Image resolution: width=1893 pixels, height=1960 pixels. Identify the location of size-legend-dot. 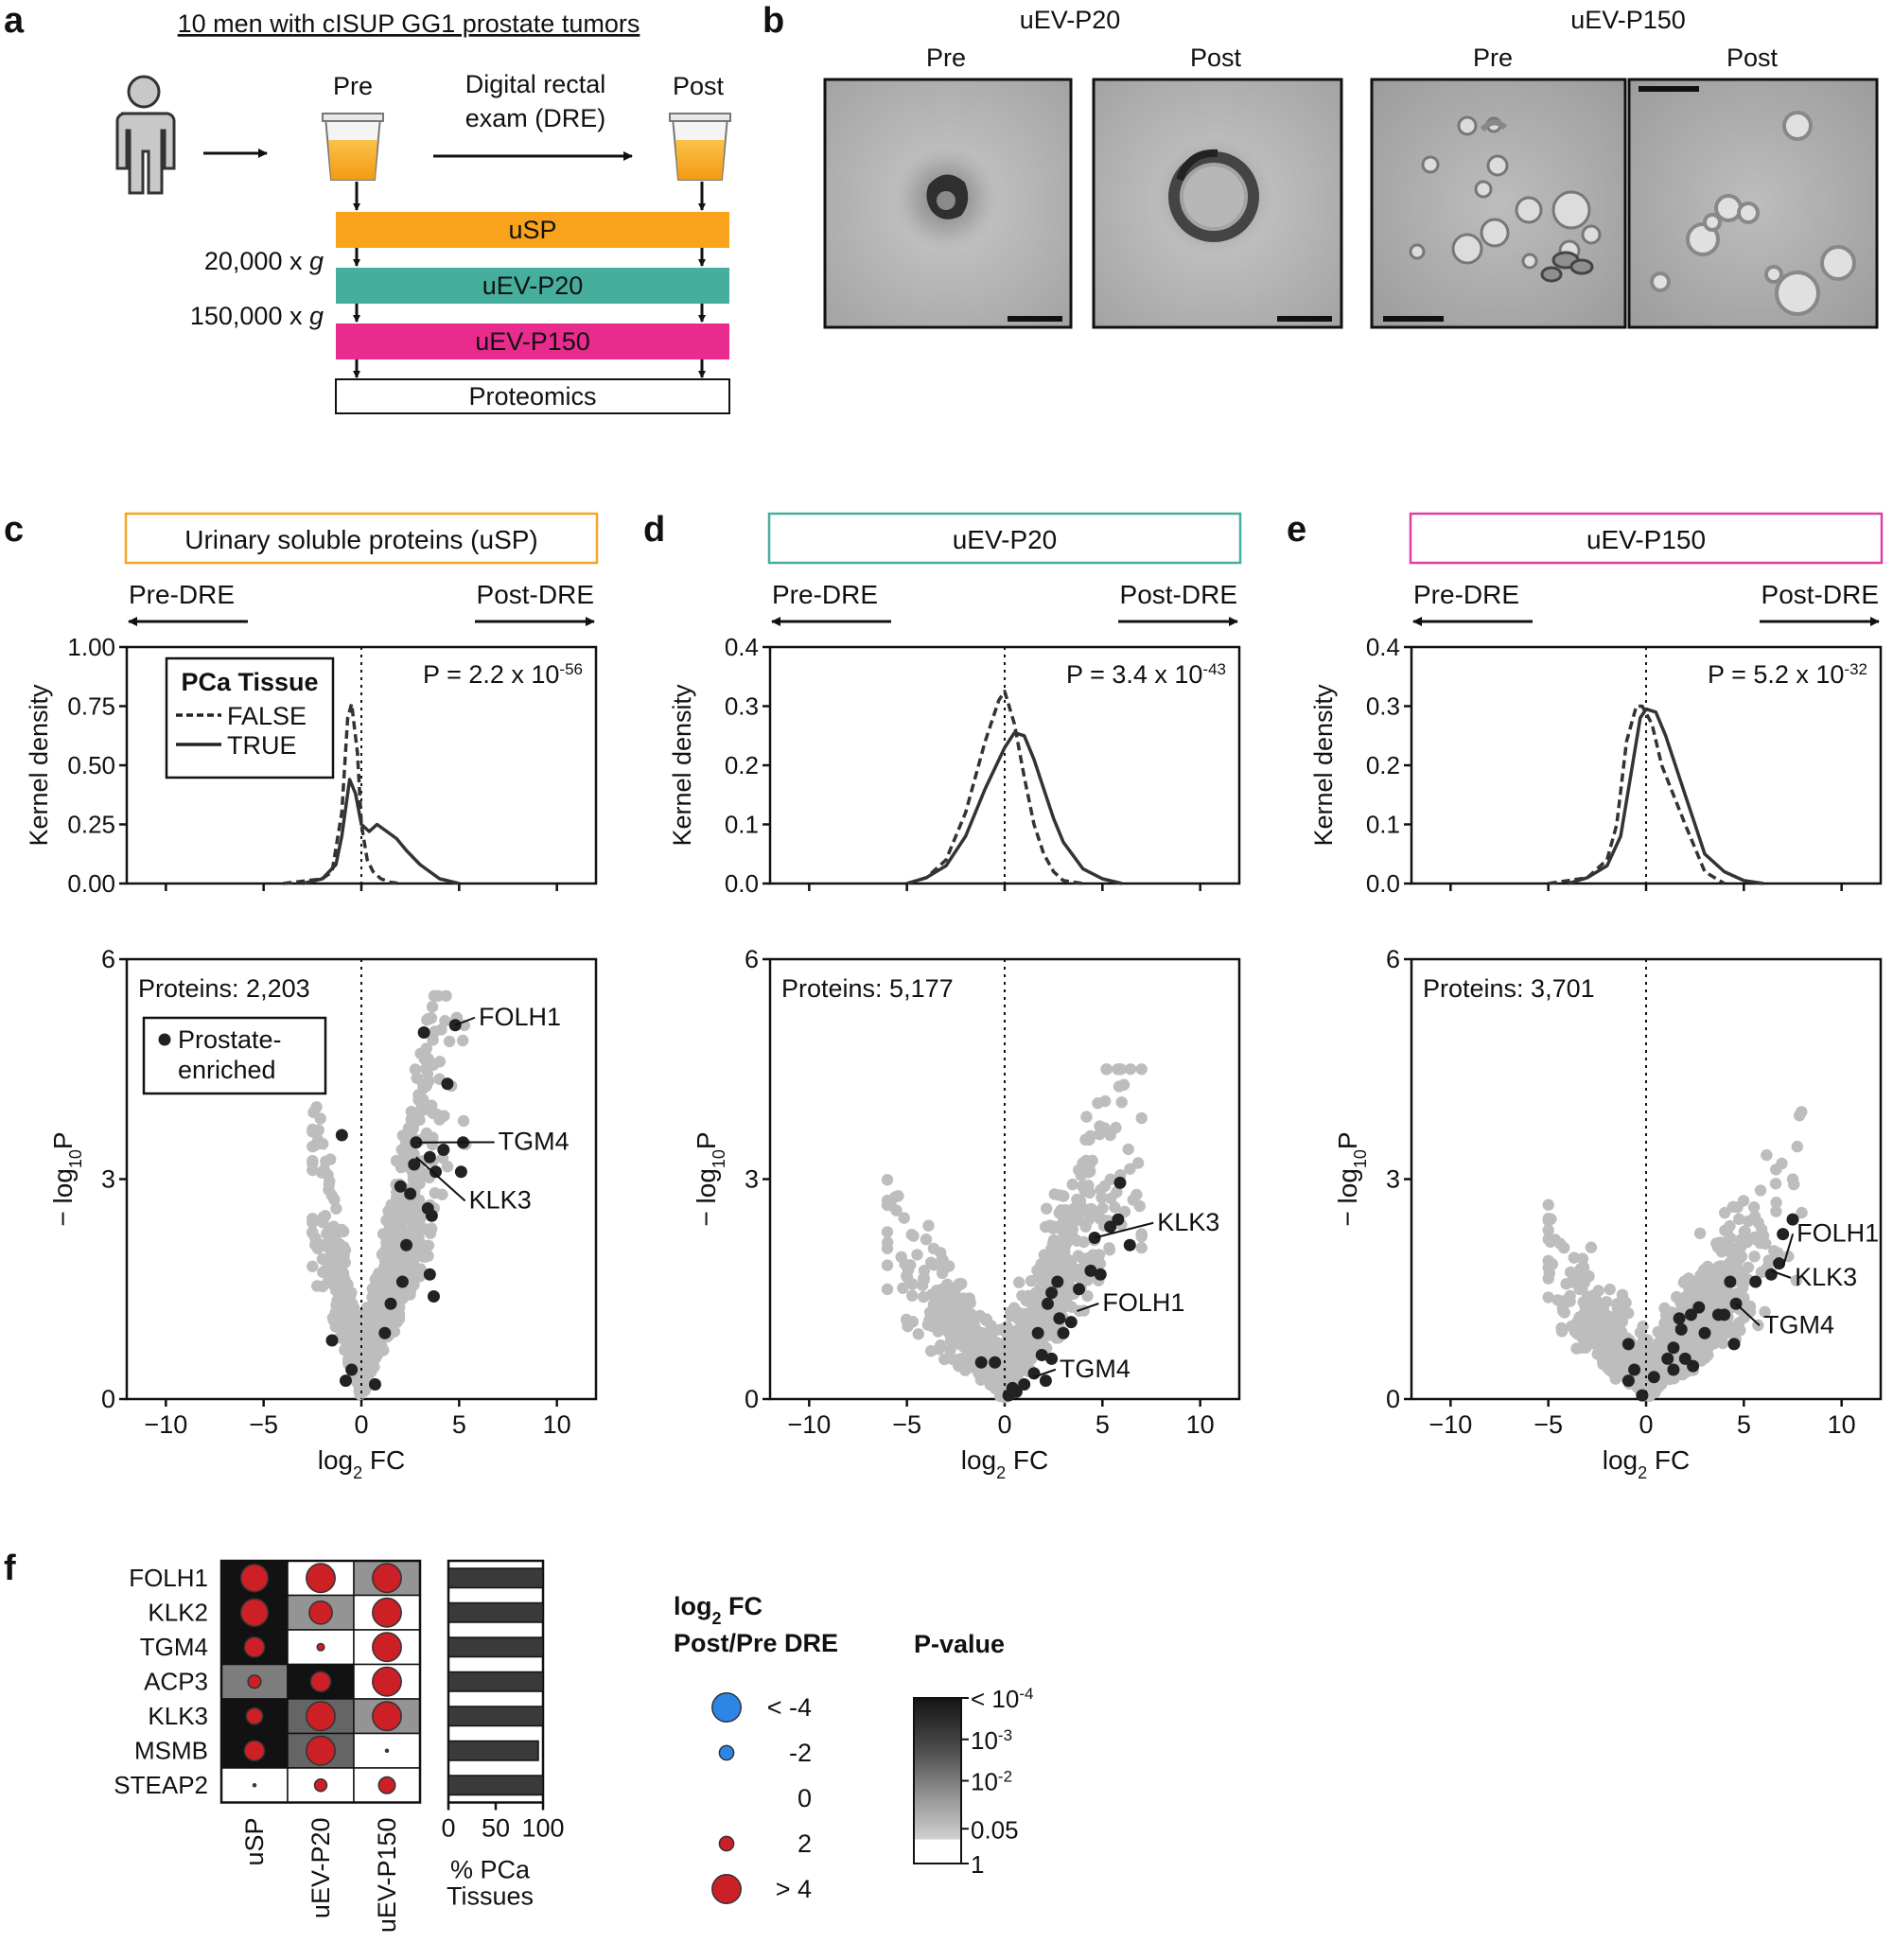
(726, 1843).